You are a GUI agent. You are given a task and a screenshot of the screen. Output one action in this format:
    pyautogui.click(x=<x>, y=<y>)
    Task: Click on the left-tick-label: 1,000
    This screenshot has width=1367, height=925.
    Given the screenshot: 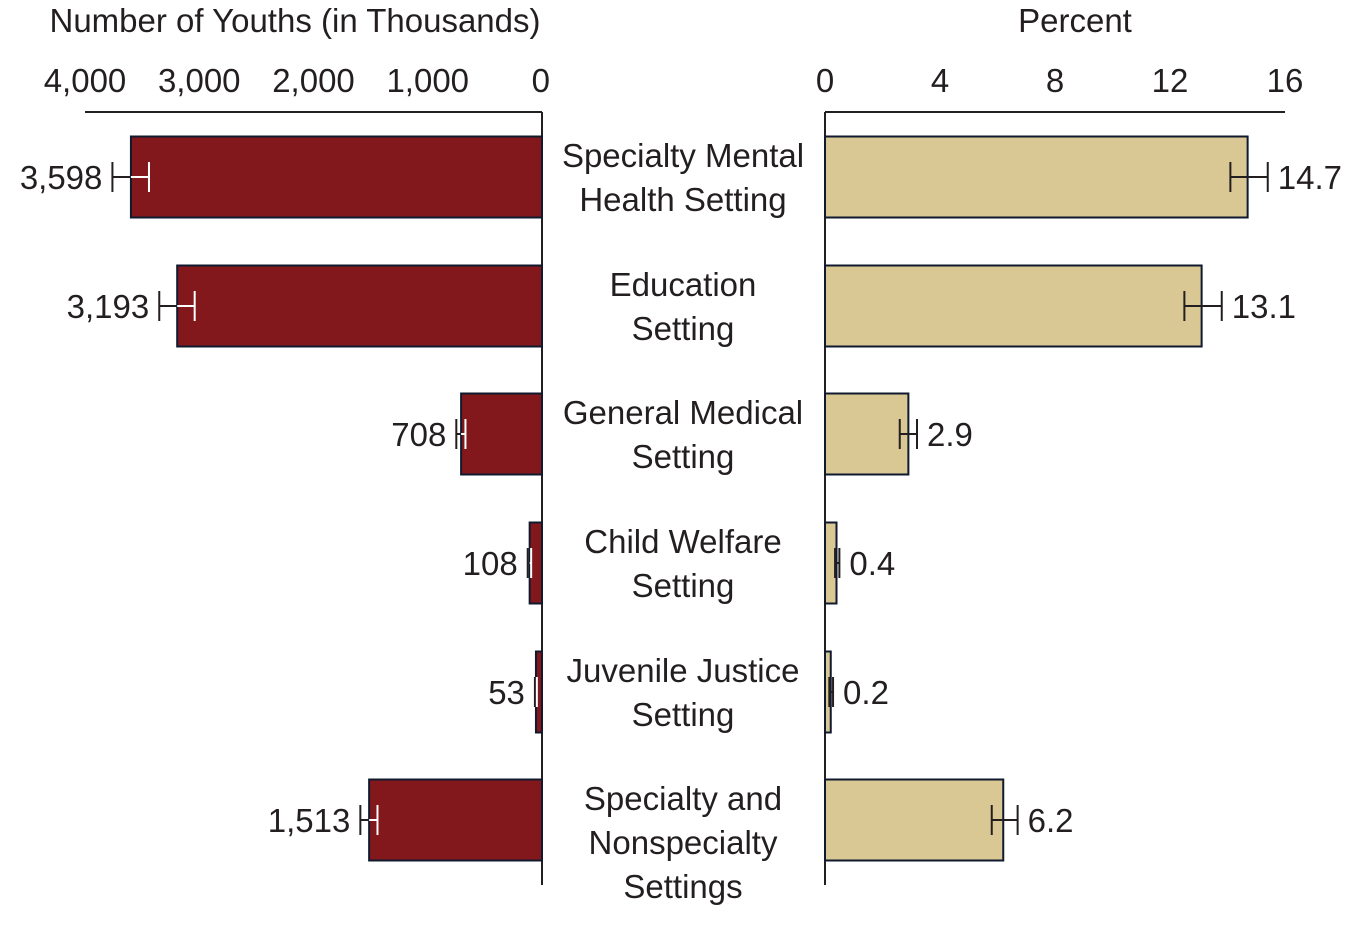 What is the action you would take?
    pyautogui.click(x=427, y=80)
    